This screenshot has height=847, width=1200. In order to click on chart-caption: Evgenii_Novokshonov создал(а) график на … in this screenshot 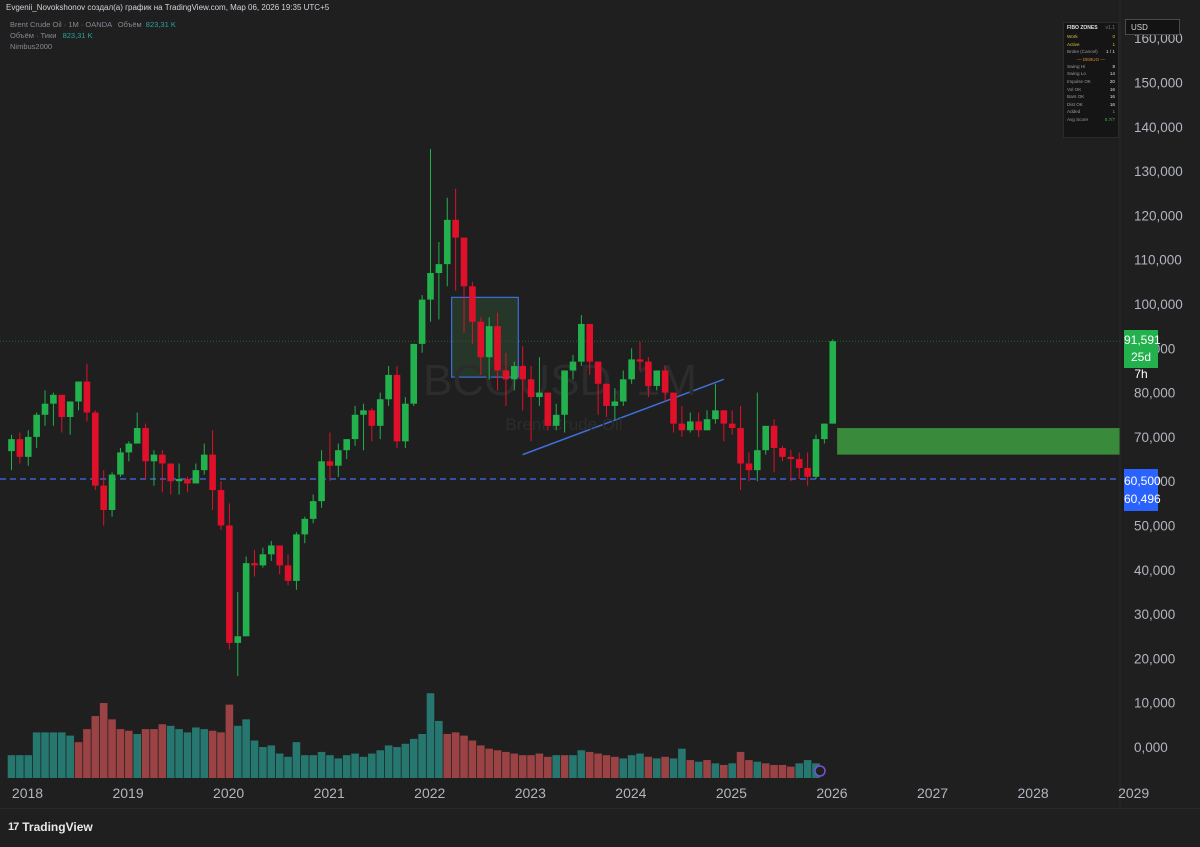, I will do `click(168, 7)`.